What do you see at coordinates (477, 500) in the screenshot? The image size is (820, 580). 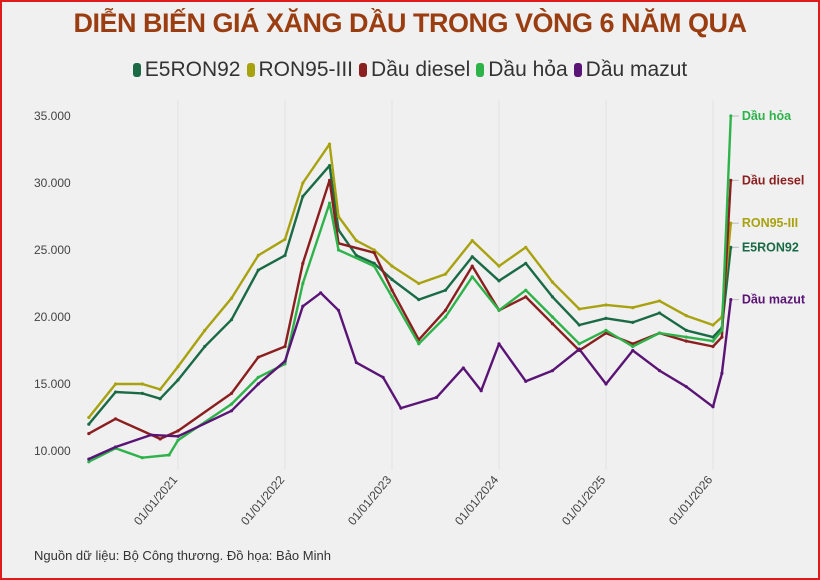 I see `x-tick-label: 01/01/2024` at bounding box center [477, 500].